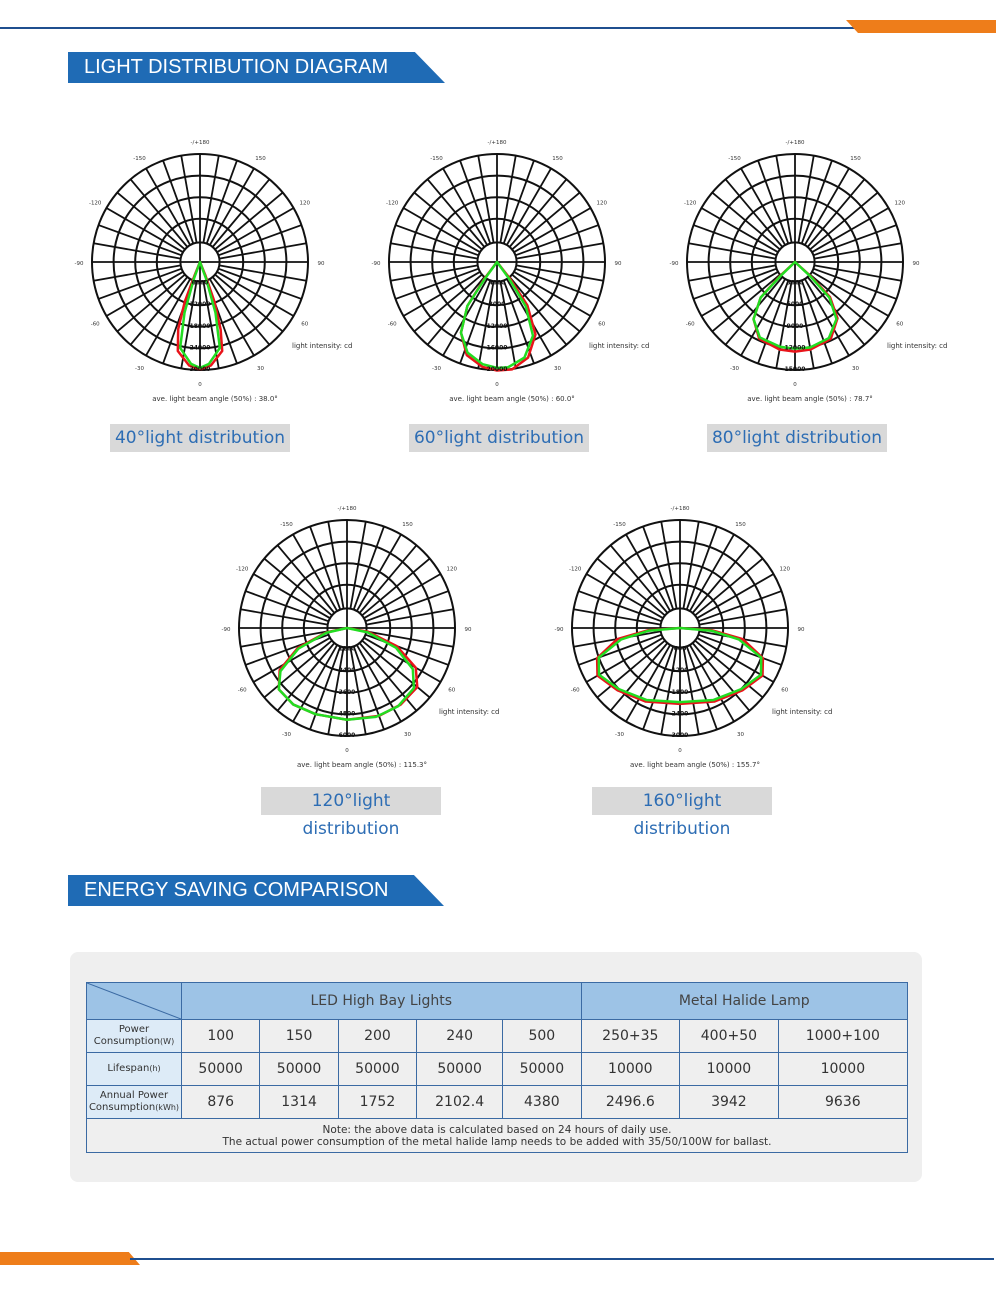 The image size is (1000, 1296). What do you see at coordinates (128, 1101) in the screenshot?
I see `row-label: Annual Power Consumption` at bounding box center [128, 1101].